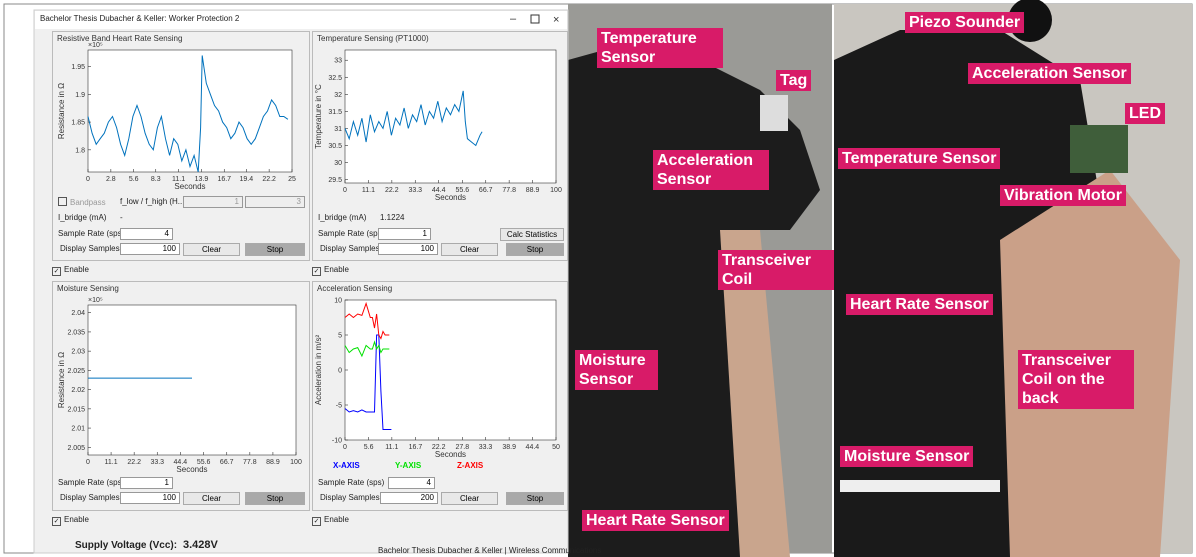  What do you see at coordinates (339, 406) in the screenshot?
I see `y-tick-label: -5` at bounding box center [339, 406].